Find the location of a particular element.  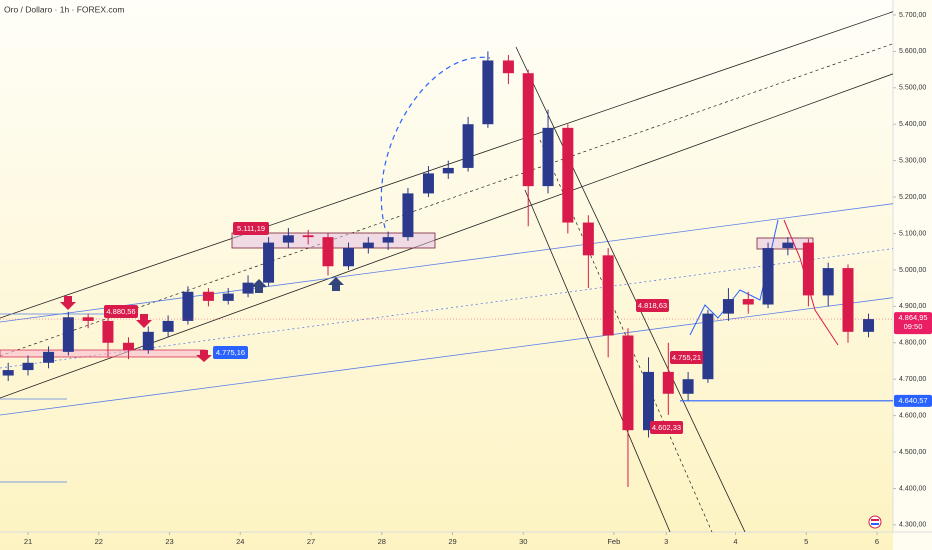

price-tag-label: 4.864,95 is located at coordinates (912, 317).